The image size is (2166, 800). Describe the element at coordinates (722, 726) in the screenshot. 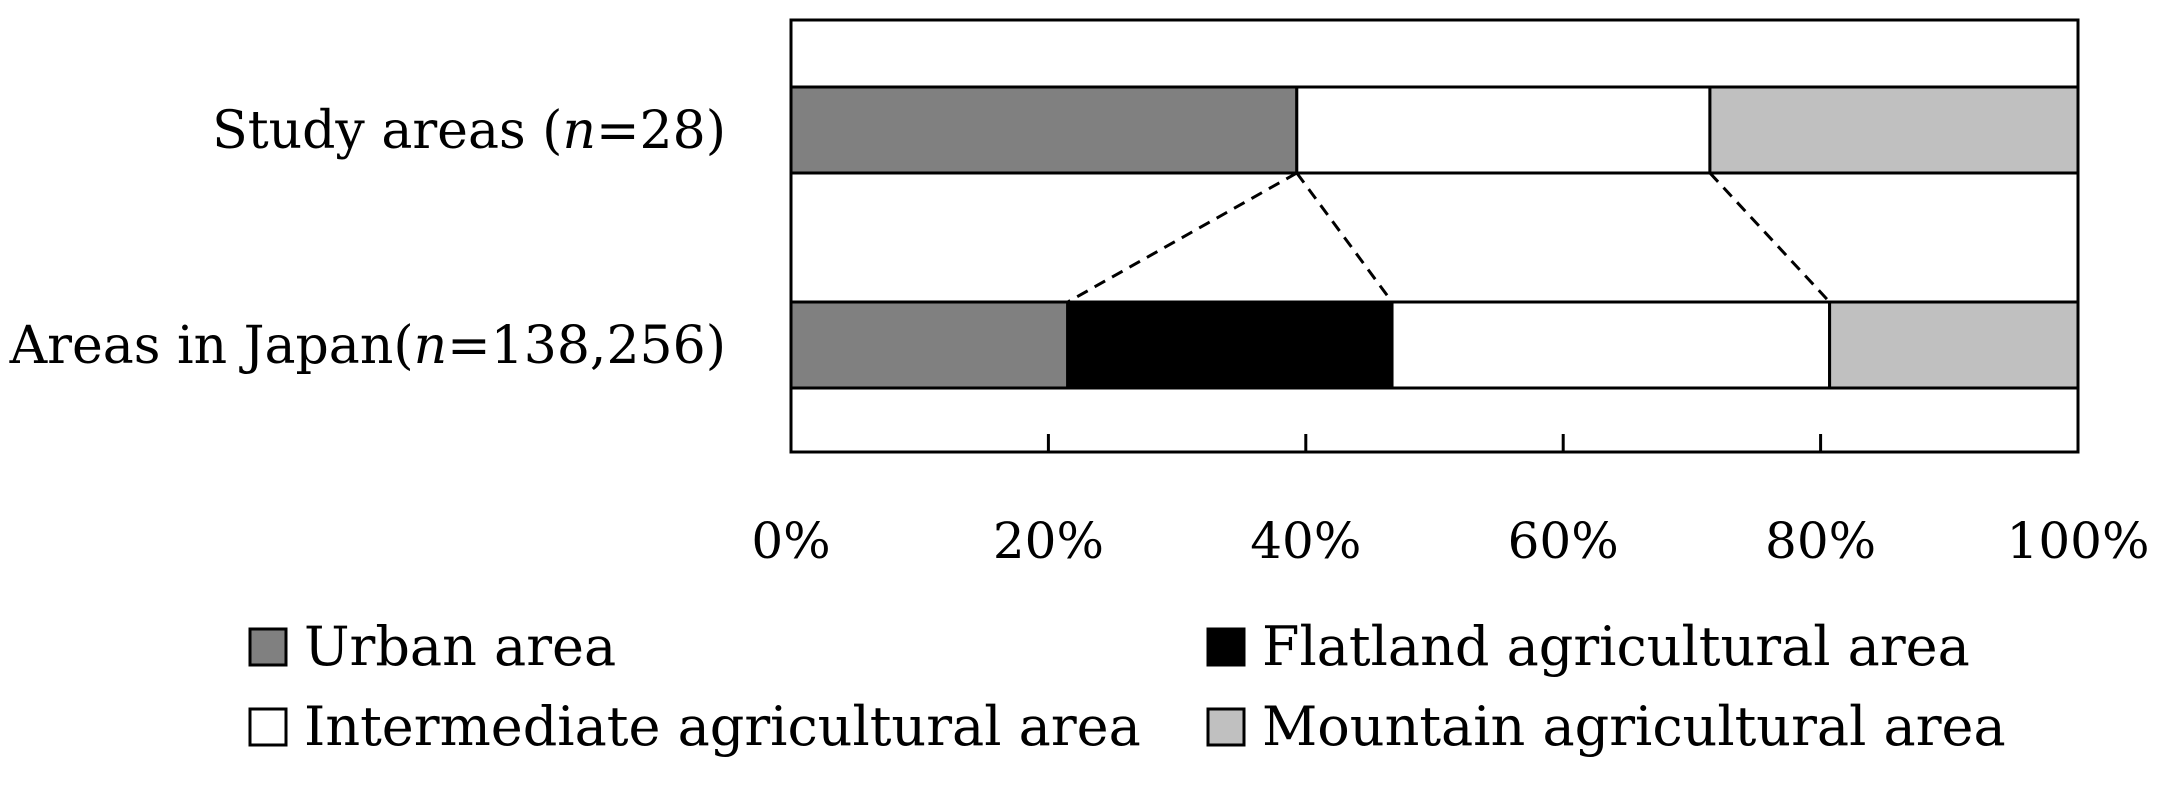

I see `legend-label-intermediate-agricultural-area: Intermediate agricultural area` at that location.